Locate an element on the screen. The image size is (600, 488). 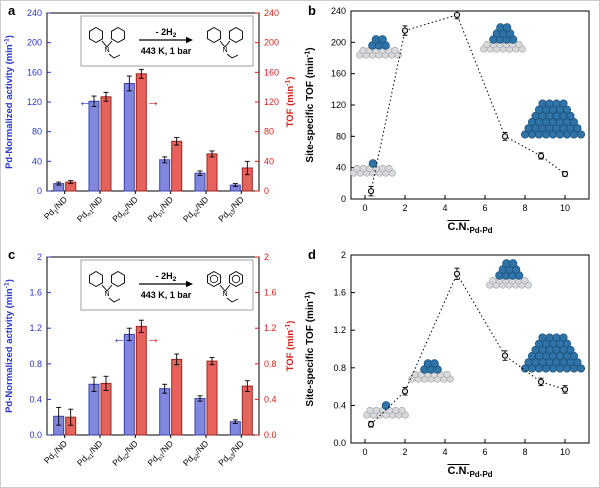
left-axis-tick-label: 1.2 is located at coordinates (35, 328).